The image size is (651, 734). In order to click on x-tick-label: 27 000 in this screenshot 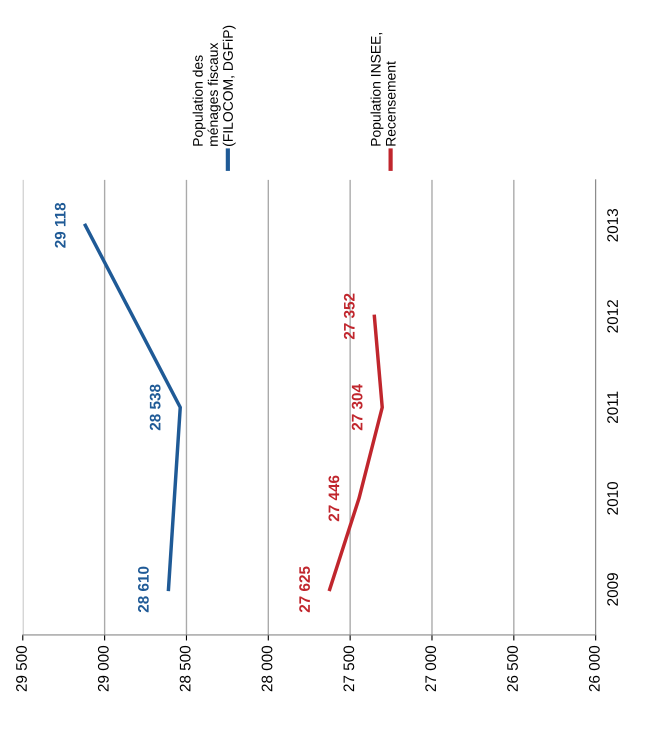, I will do `click(430, 669)`.